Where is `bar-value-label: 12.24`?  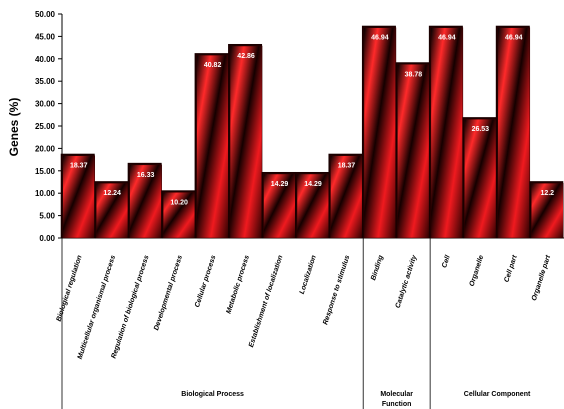 bar-value-label: 12.24 is located at coordinates (112, 193).